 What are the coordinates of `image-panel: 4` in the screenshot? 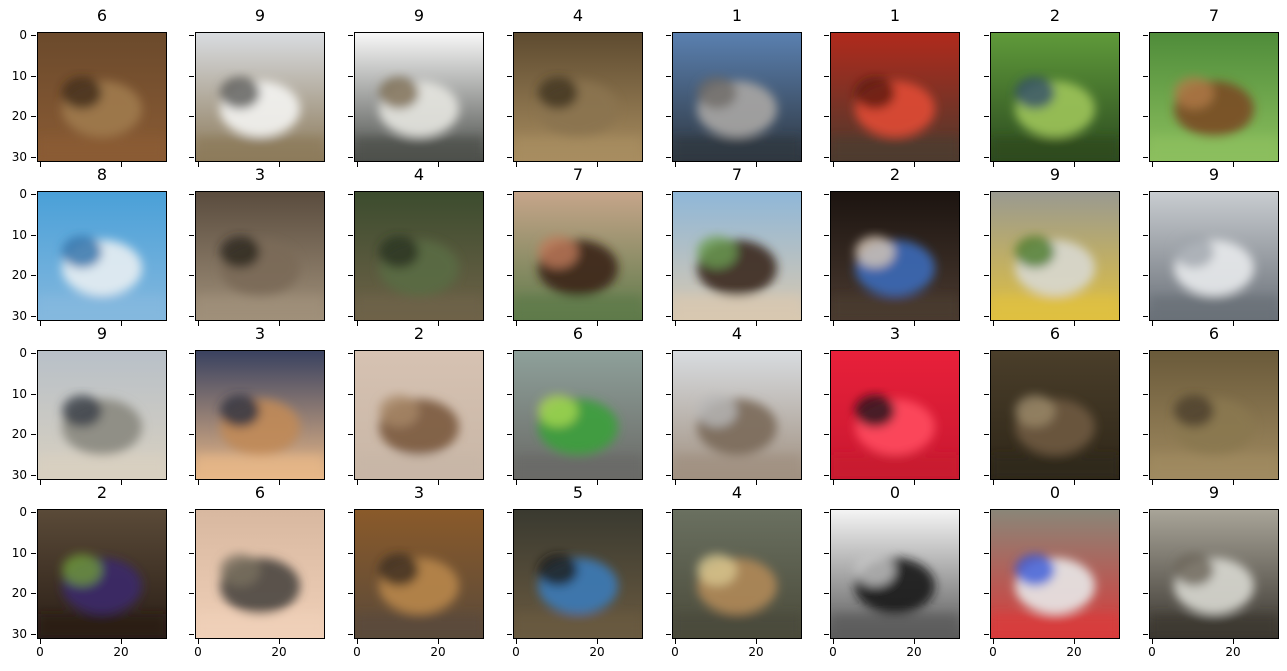 It's located at (419, 256).